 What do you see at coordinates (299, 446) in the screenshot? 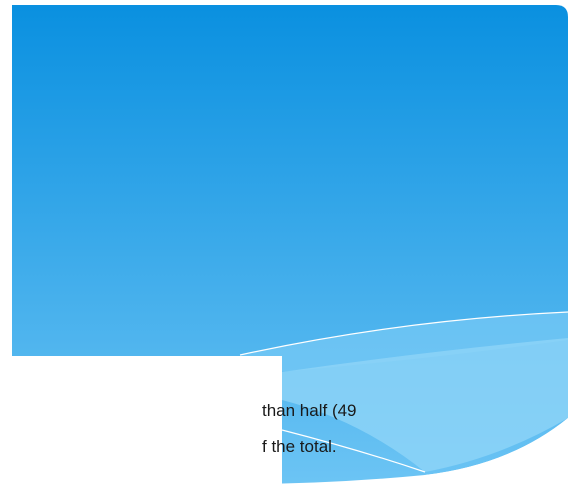
I see `body-text-line: f the total.` at bounding box center [299, 446].